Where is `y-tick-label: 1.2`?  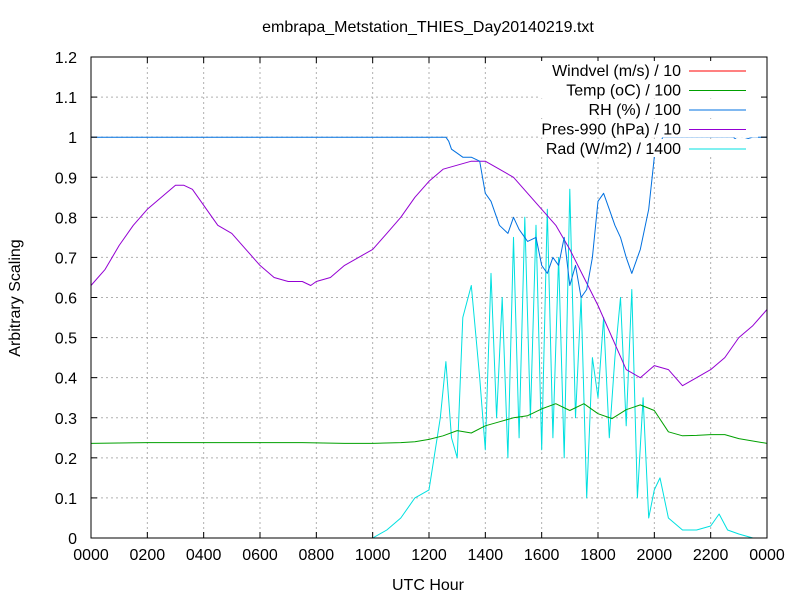
y-tick-label: 1.2 is located at coordinates (66, 58).